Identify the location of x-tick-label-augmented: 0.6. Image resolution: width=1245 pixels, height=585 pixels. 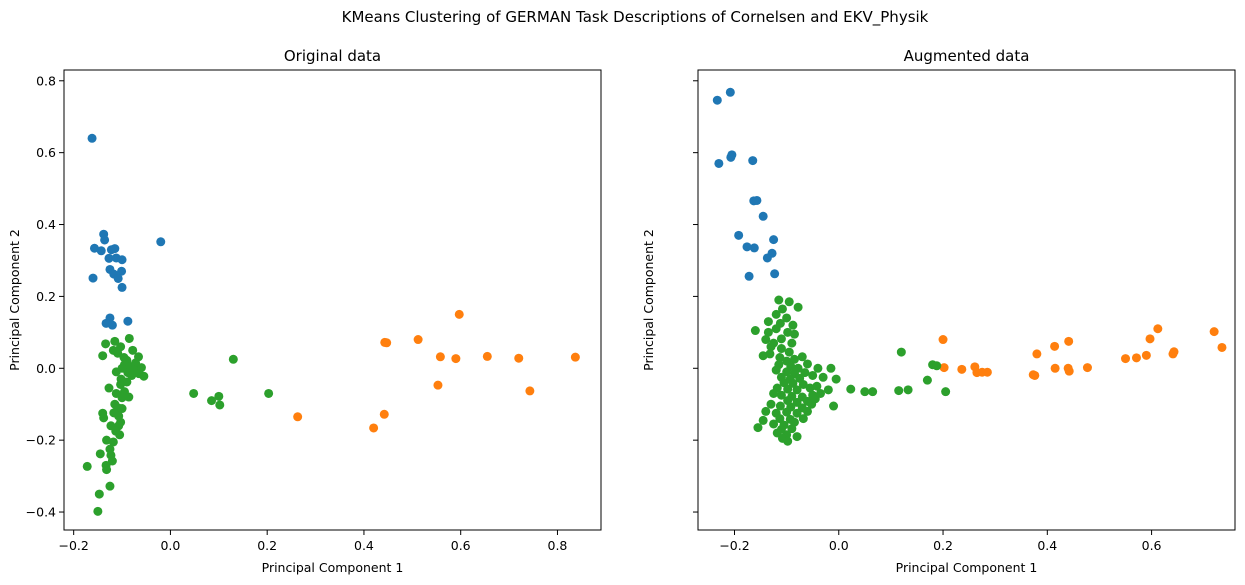
(1152, 545).